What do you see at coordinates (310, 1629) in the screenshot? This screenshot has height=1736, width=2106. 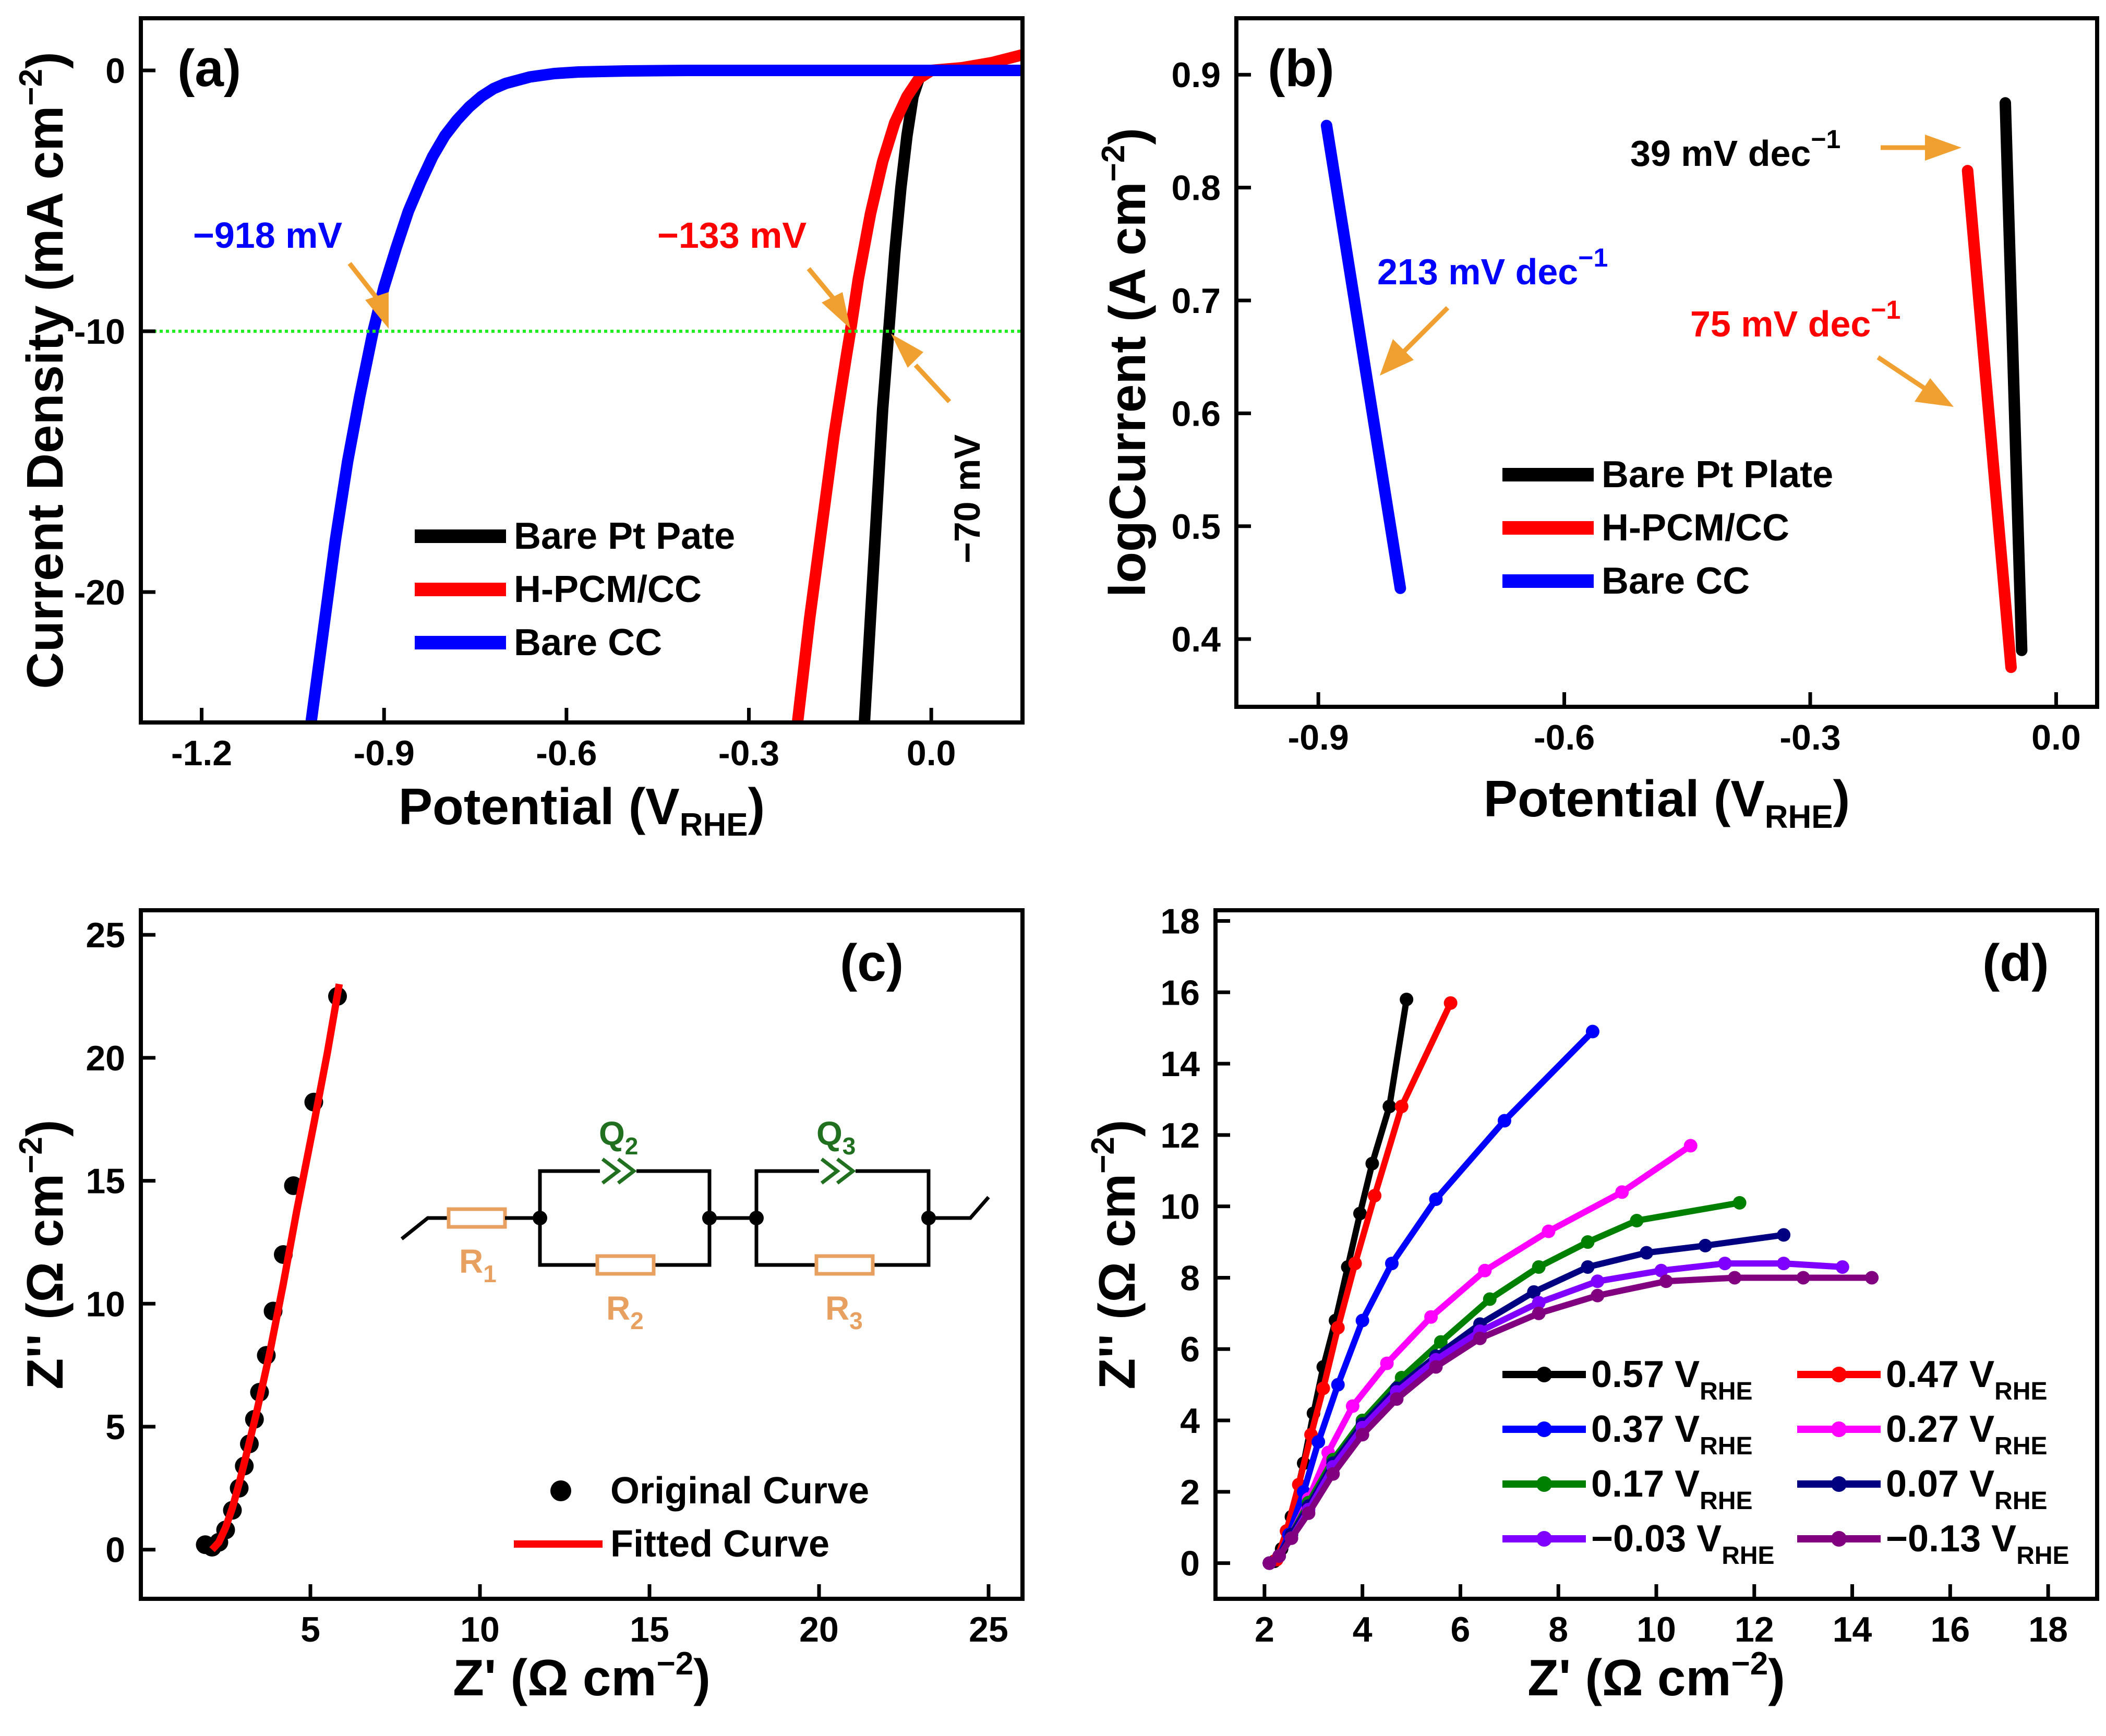 I see `panel-c-xtick-label: 5` at bounding box center [310, 1629].